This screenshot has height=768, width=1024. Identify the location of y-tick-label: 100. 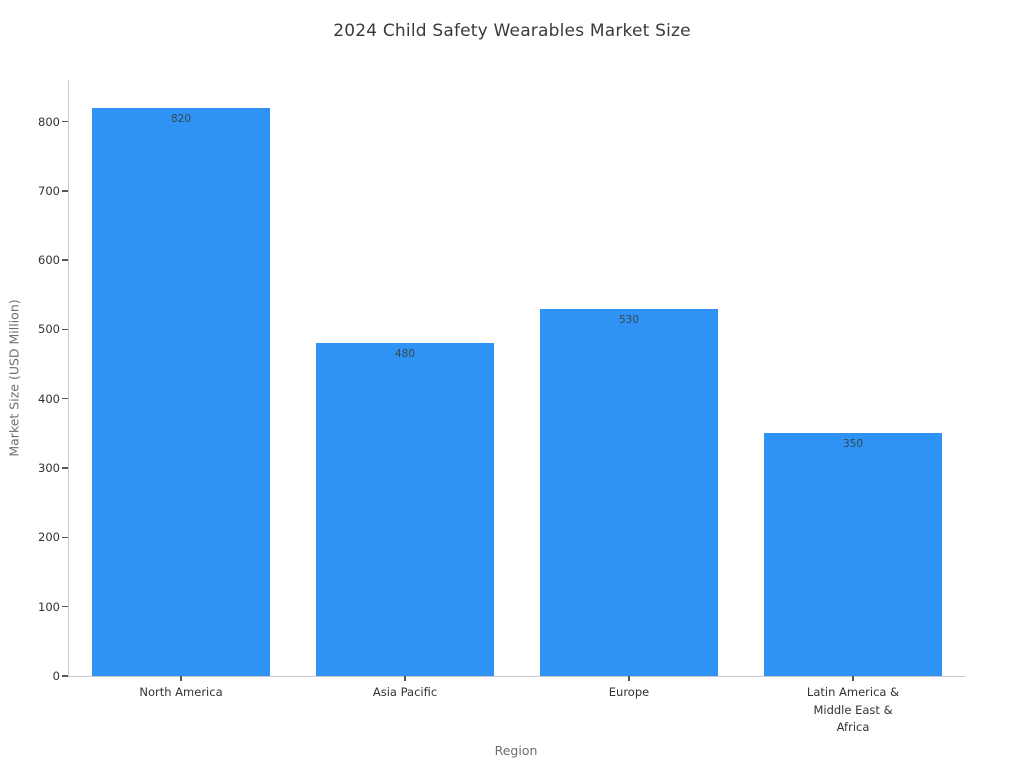
(49, 606).